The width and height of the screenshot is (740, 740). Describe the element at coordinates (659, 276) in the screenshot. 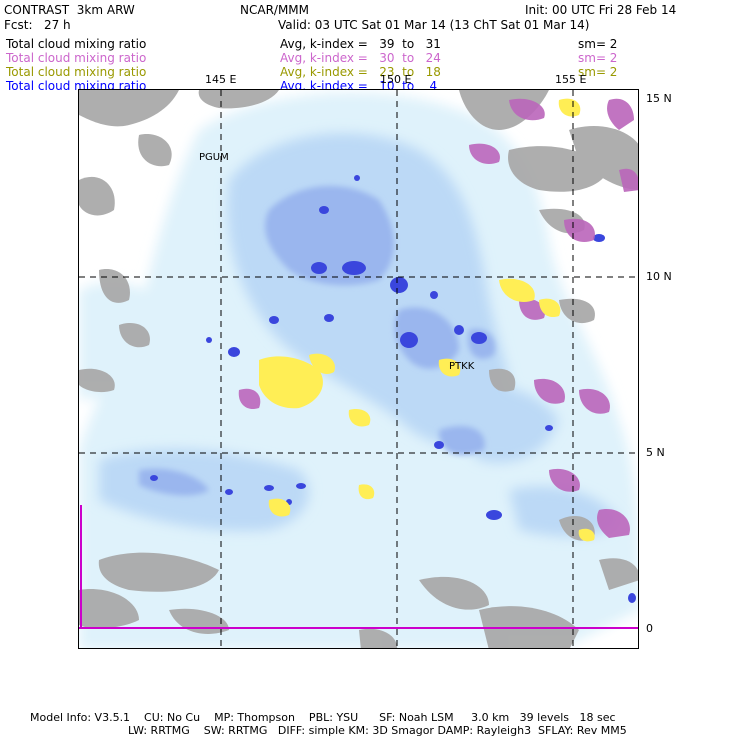

I see `lat-label-10n: 10 N` at that location.